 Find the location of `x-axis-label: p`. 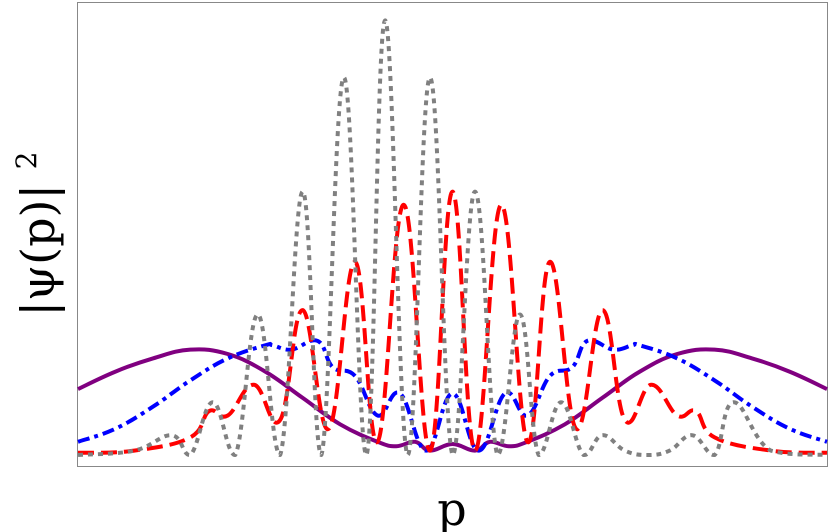

x-axis-label: p is located at coordinates (451, 507).